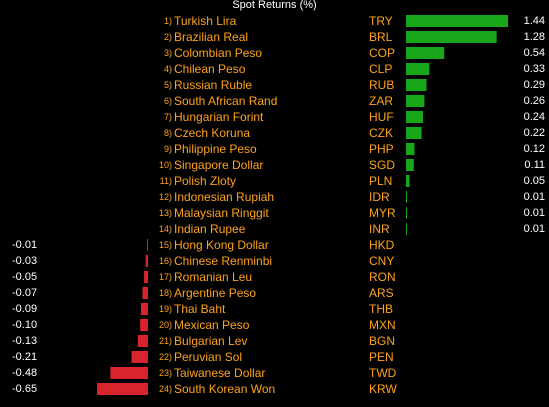 The width and height of the screenshot is (549, 407). Describe the element at coordinates (274, 133) in the screenshot. I see `chart-row: 8) Czech Koruna CZK 0.22` at that location.